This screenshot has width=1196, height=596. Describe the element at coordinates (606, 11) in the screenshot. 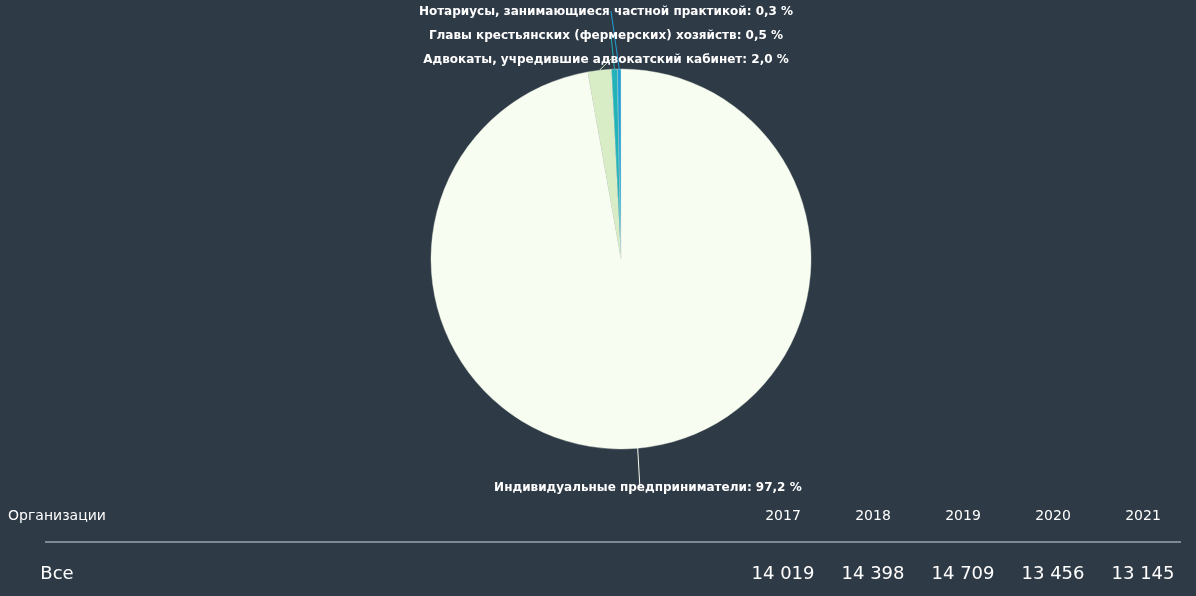

I see `slice-label: Нотариусы, занимающиеся частной практикой: 0,3 %` at that location.